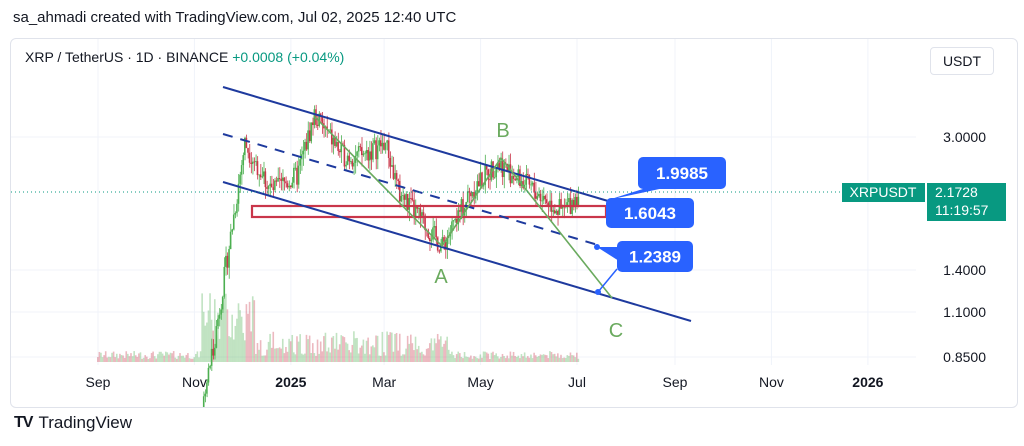 This screenshot has width=1024, height=446. Describe the element at coordinates (73, 423) in the screenshot. I see `tradingview-logo: TV TradingView` at that location.